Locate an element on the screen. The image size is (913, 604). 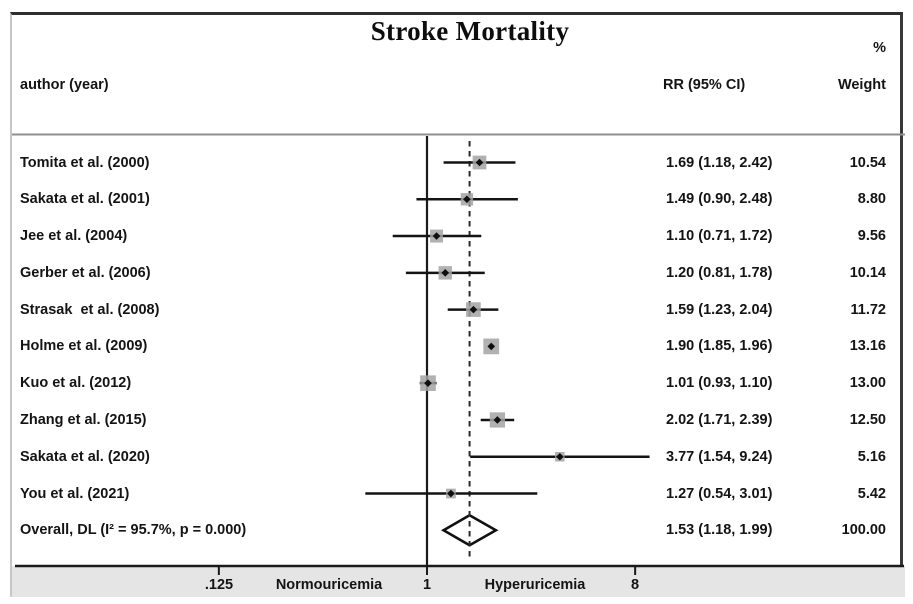
study-weight: 10.54 is located at coordinates (867, 163).